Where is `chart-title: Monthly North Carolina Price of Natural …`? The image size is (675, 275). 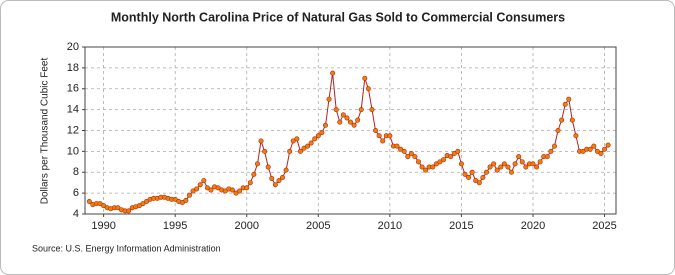
chart-title: Monthly North Carolina Price of Natural … is located at coordinates (338, 17).